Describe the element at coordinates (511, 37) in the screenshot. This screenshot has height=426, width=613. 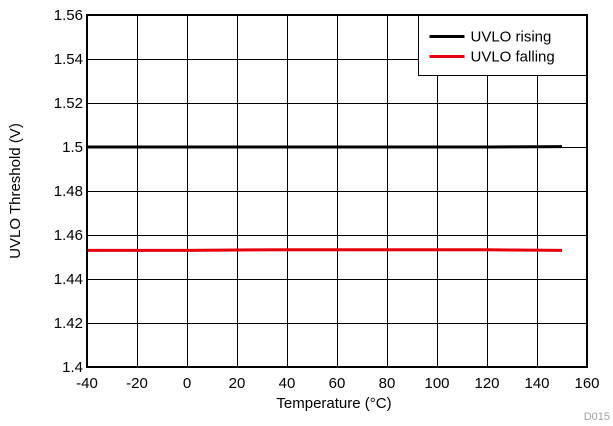
I see `legend-label: UVLO rising` at that location.